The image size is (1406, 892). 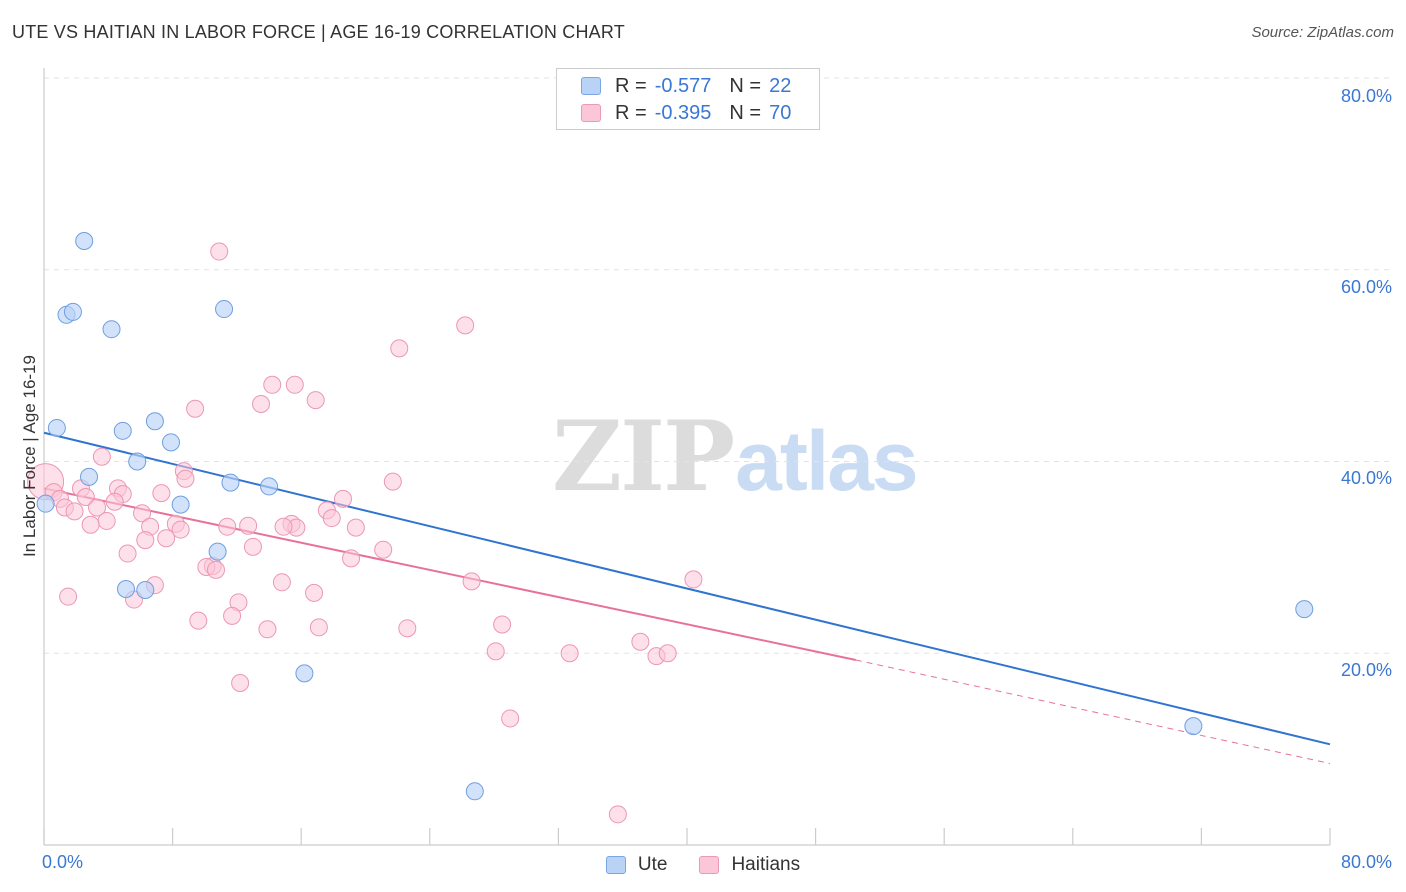 I want to click on correlation-legend: R = -0.577 N = 22 R = -0.395 N = 70, so click(x=688, y=99).